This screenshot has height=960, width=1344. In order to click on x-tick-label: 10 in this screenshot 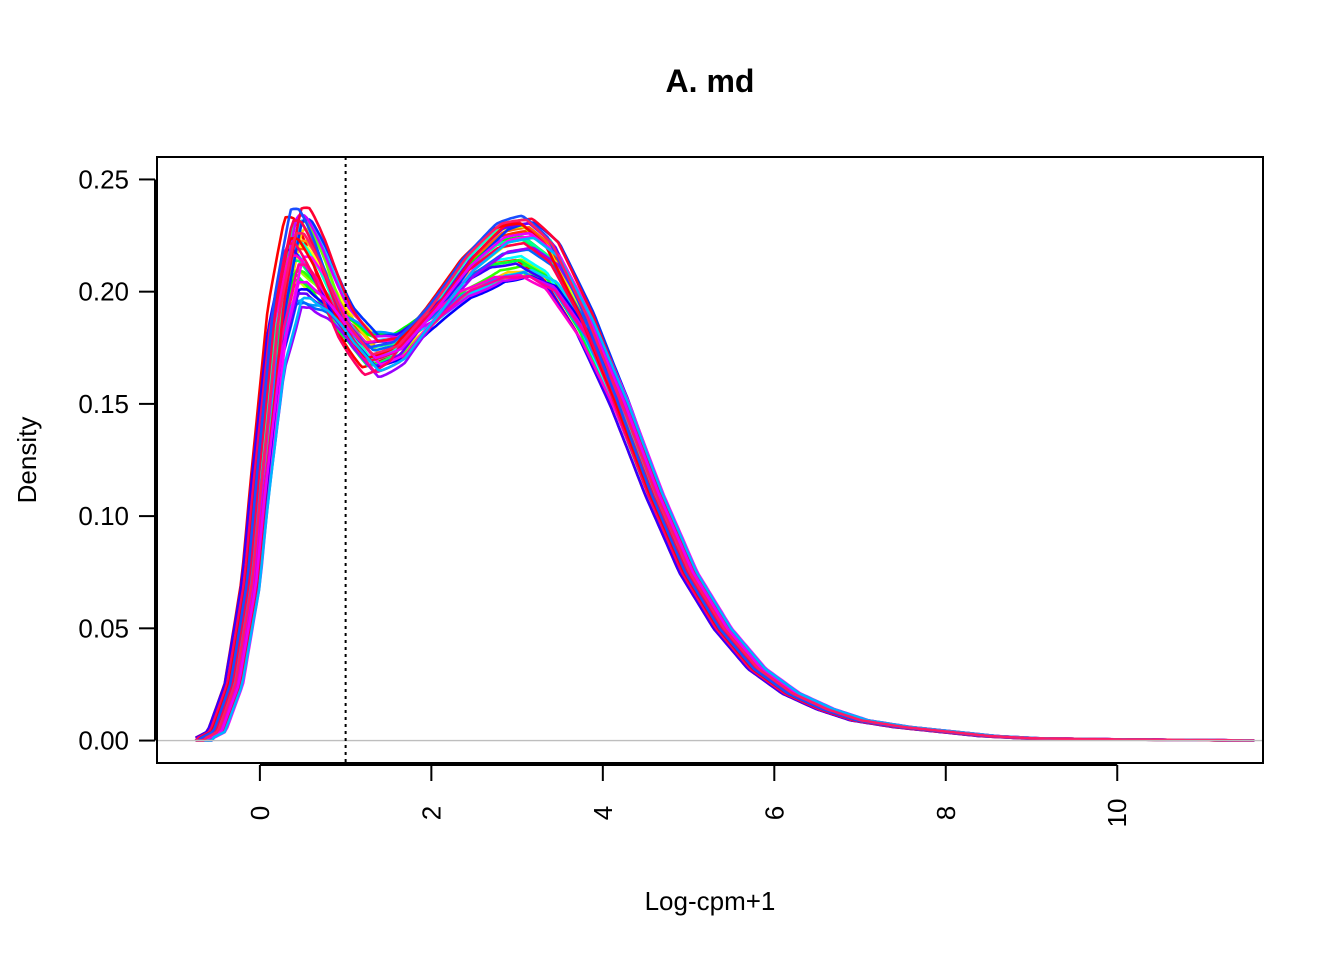, I will do `click(1117, 813)`.